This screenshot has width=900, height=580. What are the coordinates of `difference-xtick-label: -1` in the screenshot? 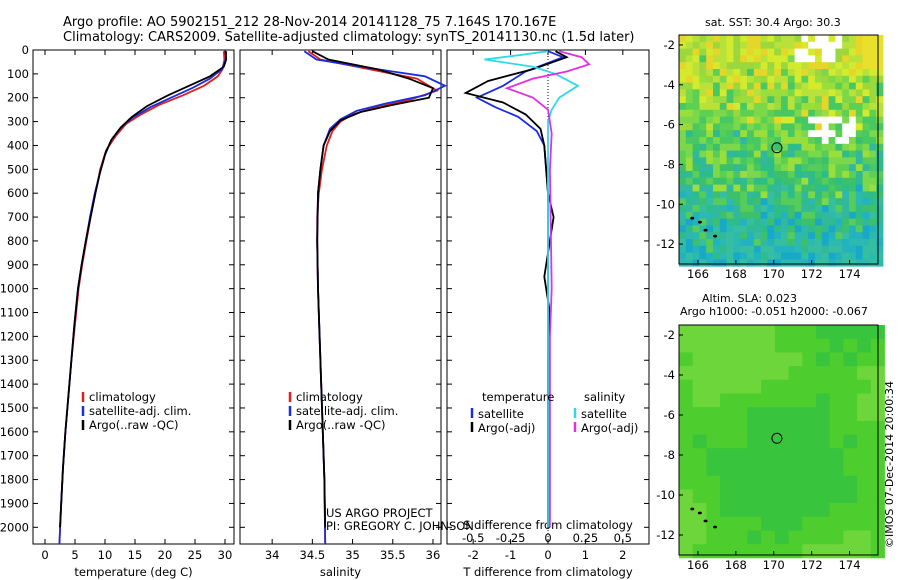 It's located at (510, 555).